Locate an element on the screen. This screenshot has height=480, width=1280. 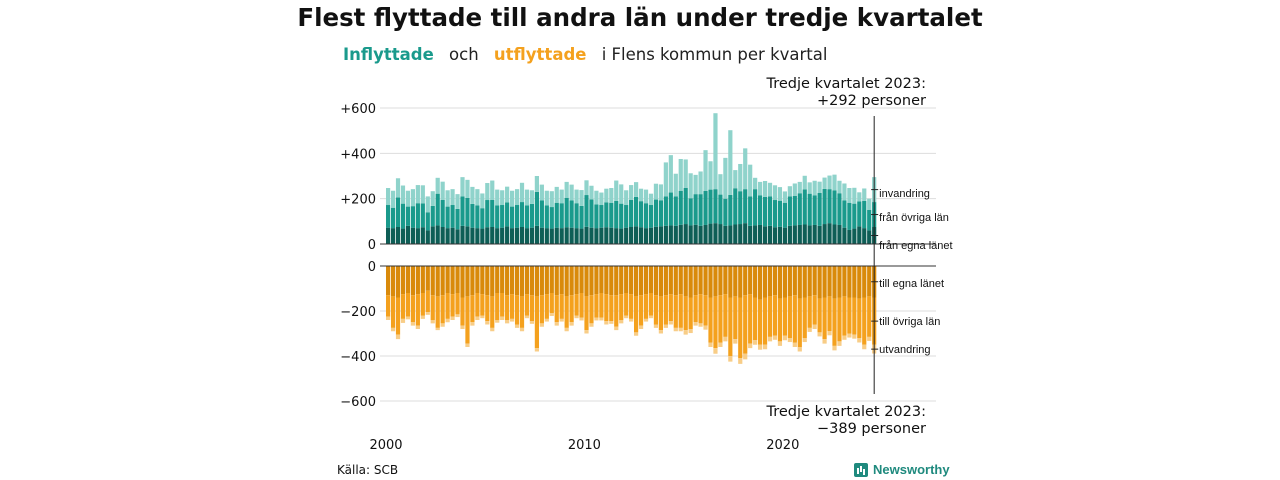
y-tick-label-bottom: −600 is located at coordinates (358, 402).